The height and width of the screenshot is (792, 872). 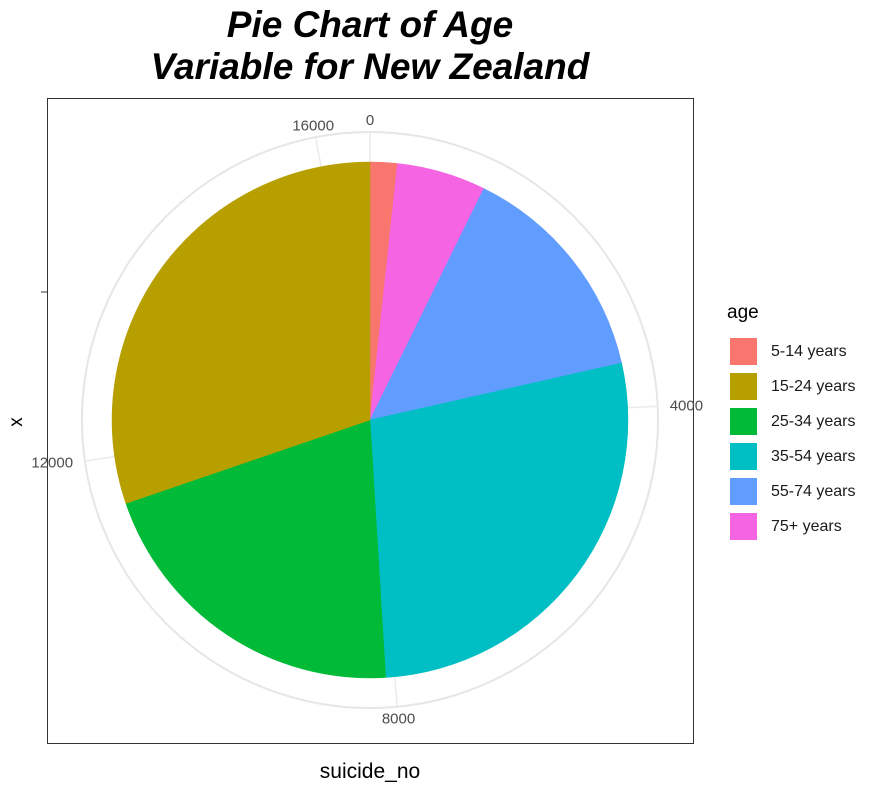 I want to click on legend-item: 55-74 years, so click(x=792, y=491).